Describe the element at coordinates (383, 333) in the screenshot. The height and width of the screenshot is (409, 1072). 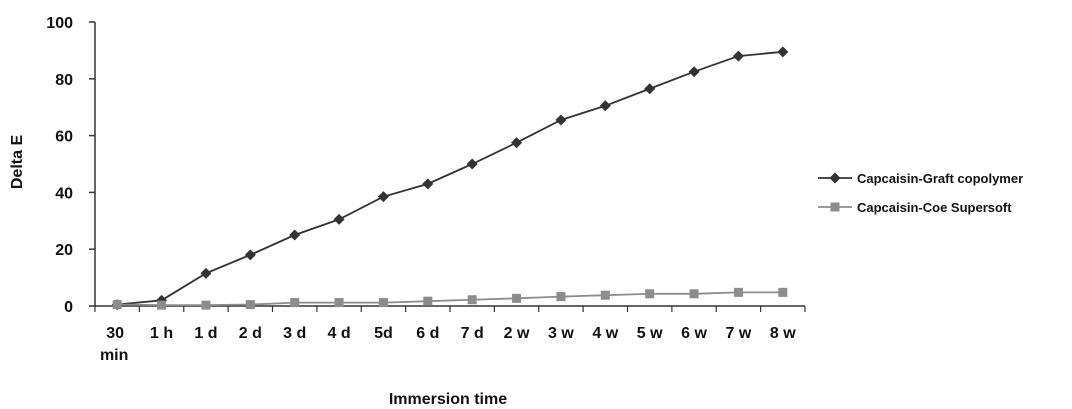
I see `x-tick-label: 5d` at that location.